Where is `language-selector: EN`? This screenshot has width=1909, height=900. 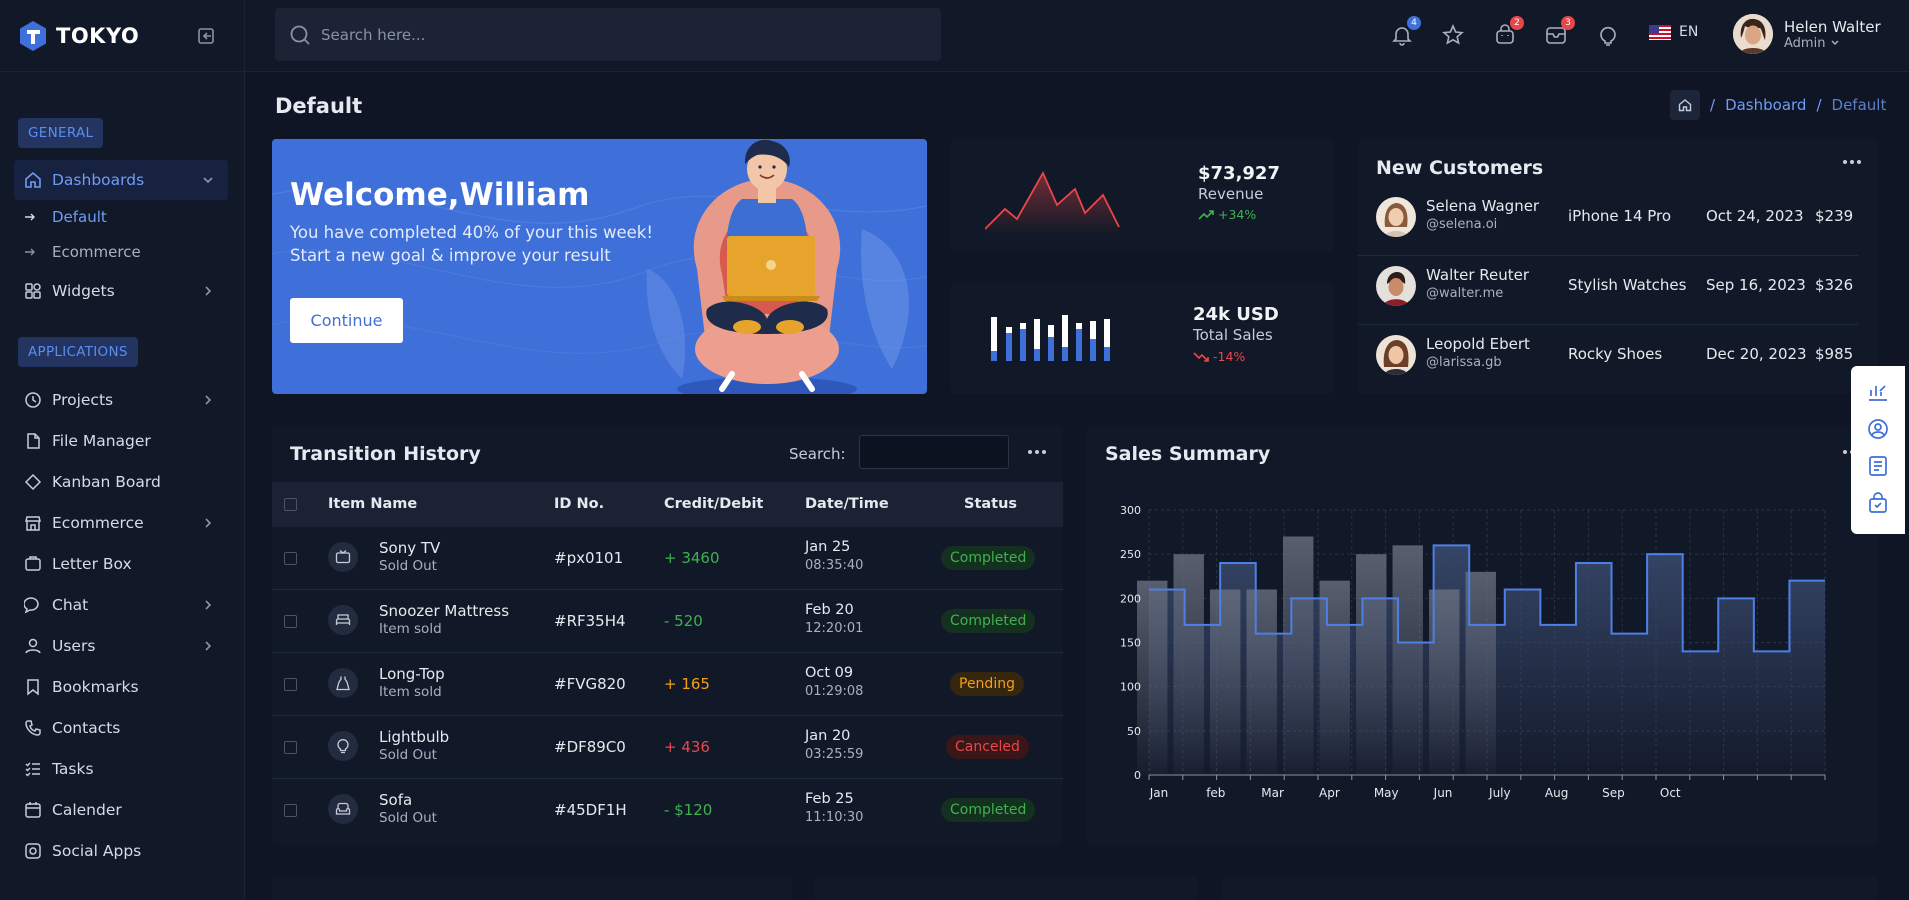 language-selector: EN is located at coordinates (1673, 32).